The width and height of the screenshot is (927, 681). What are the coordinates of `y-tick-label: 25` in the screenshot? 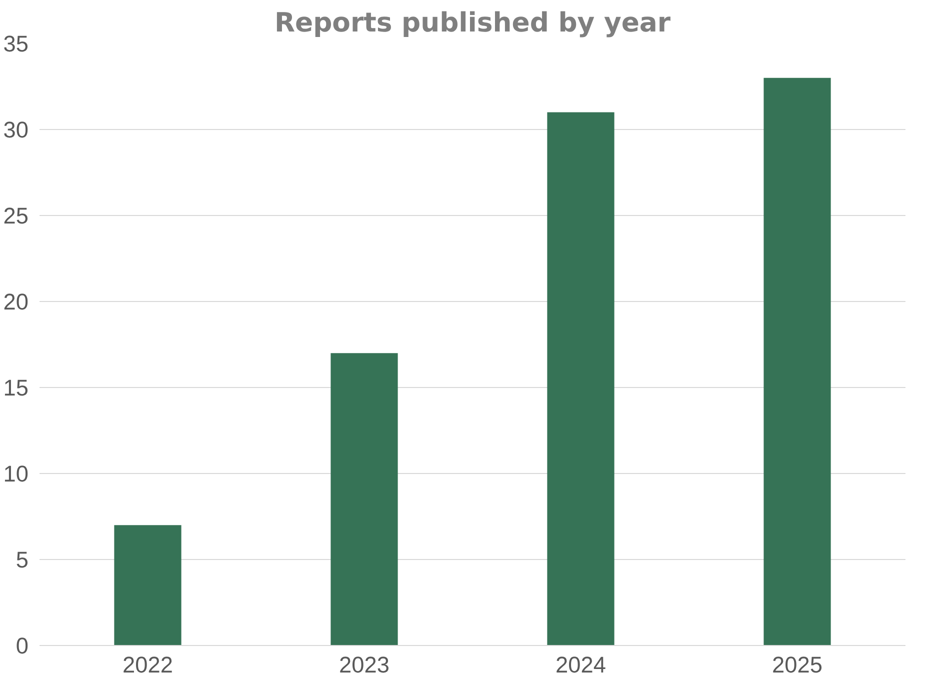 It's located at (15, 215).